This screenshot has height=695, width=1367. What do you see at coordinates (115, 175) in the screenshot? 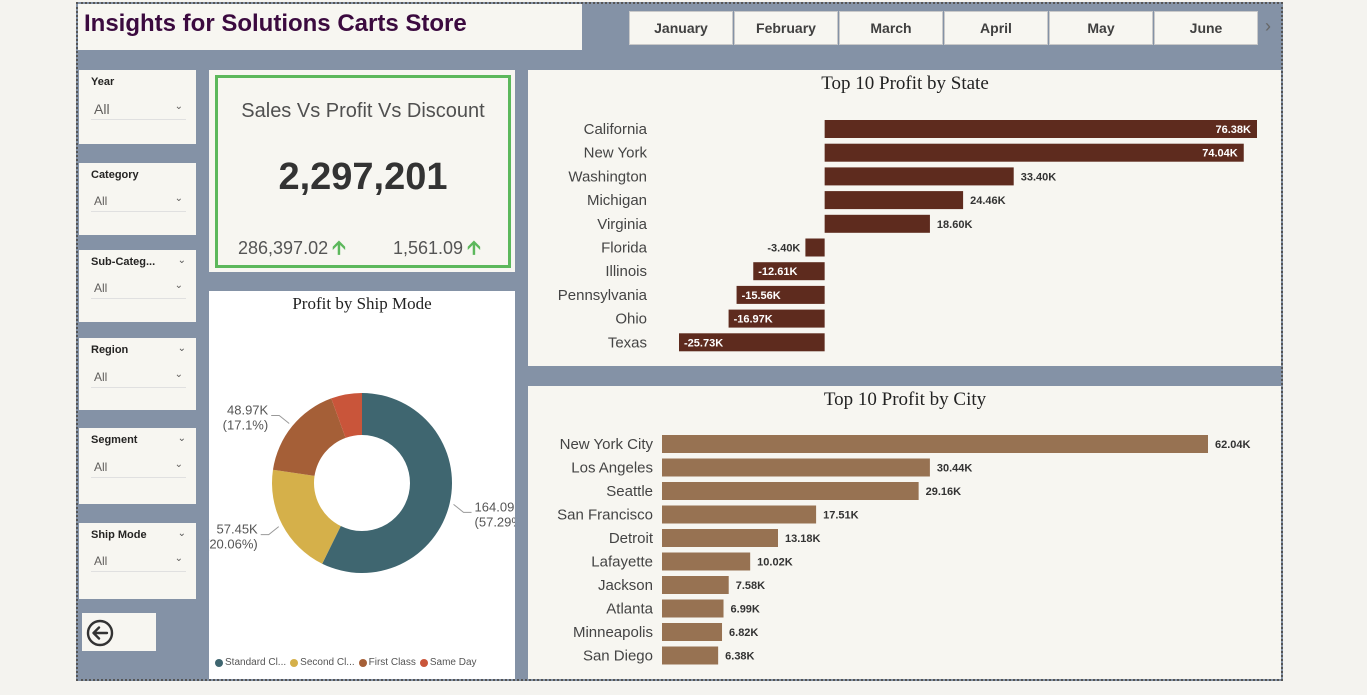
I see `slicer-title: Category` at bounding box center [115, 175].